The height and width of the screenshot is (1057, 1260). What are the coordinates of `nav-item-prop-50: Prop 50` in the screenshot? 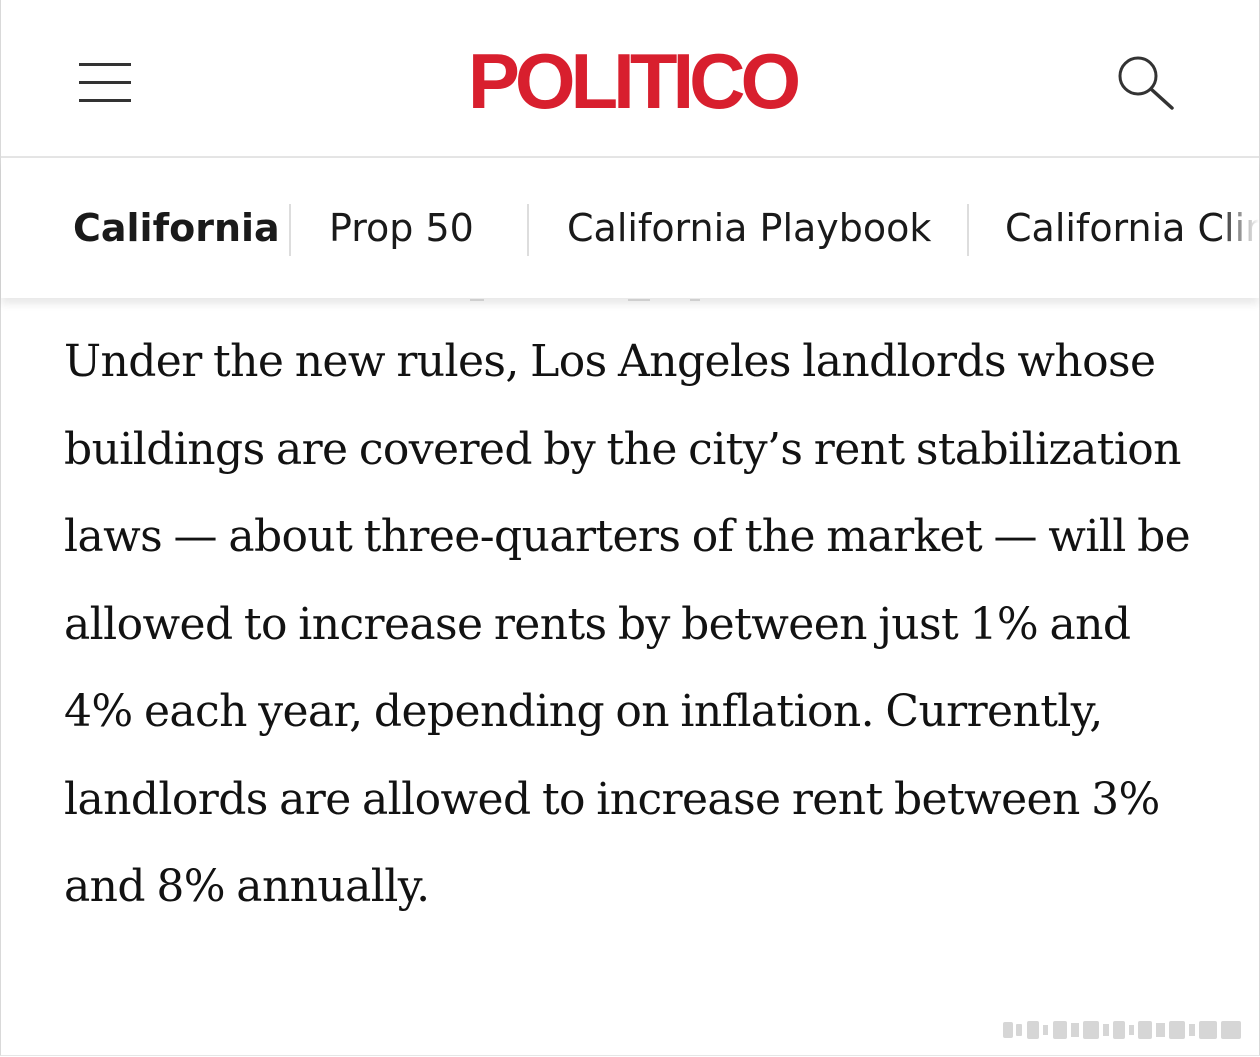 It's located at (401, 228).